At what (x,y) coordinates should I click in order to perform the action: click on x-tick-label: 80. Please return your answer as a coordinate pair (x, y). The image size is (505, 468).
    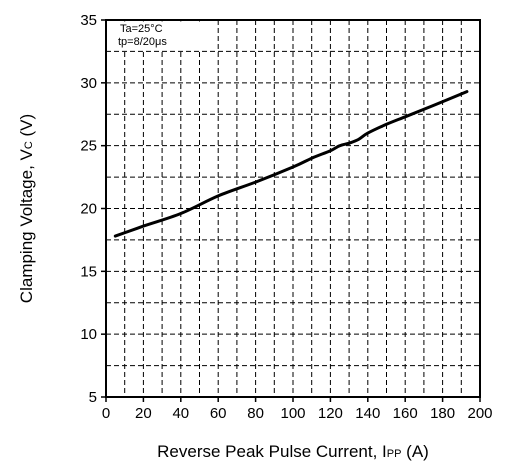
    Looking at the image, I should click on (255, 413).